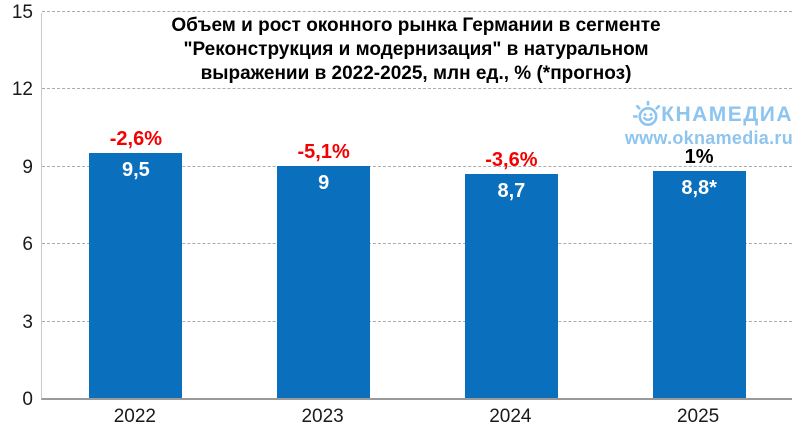 The height and width of the screenshot is (433, 800). I want to click on growth-label-2022: -2,6%, so click(135, 138).